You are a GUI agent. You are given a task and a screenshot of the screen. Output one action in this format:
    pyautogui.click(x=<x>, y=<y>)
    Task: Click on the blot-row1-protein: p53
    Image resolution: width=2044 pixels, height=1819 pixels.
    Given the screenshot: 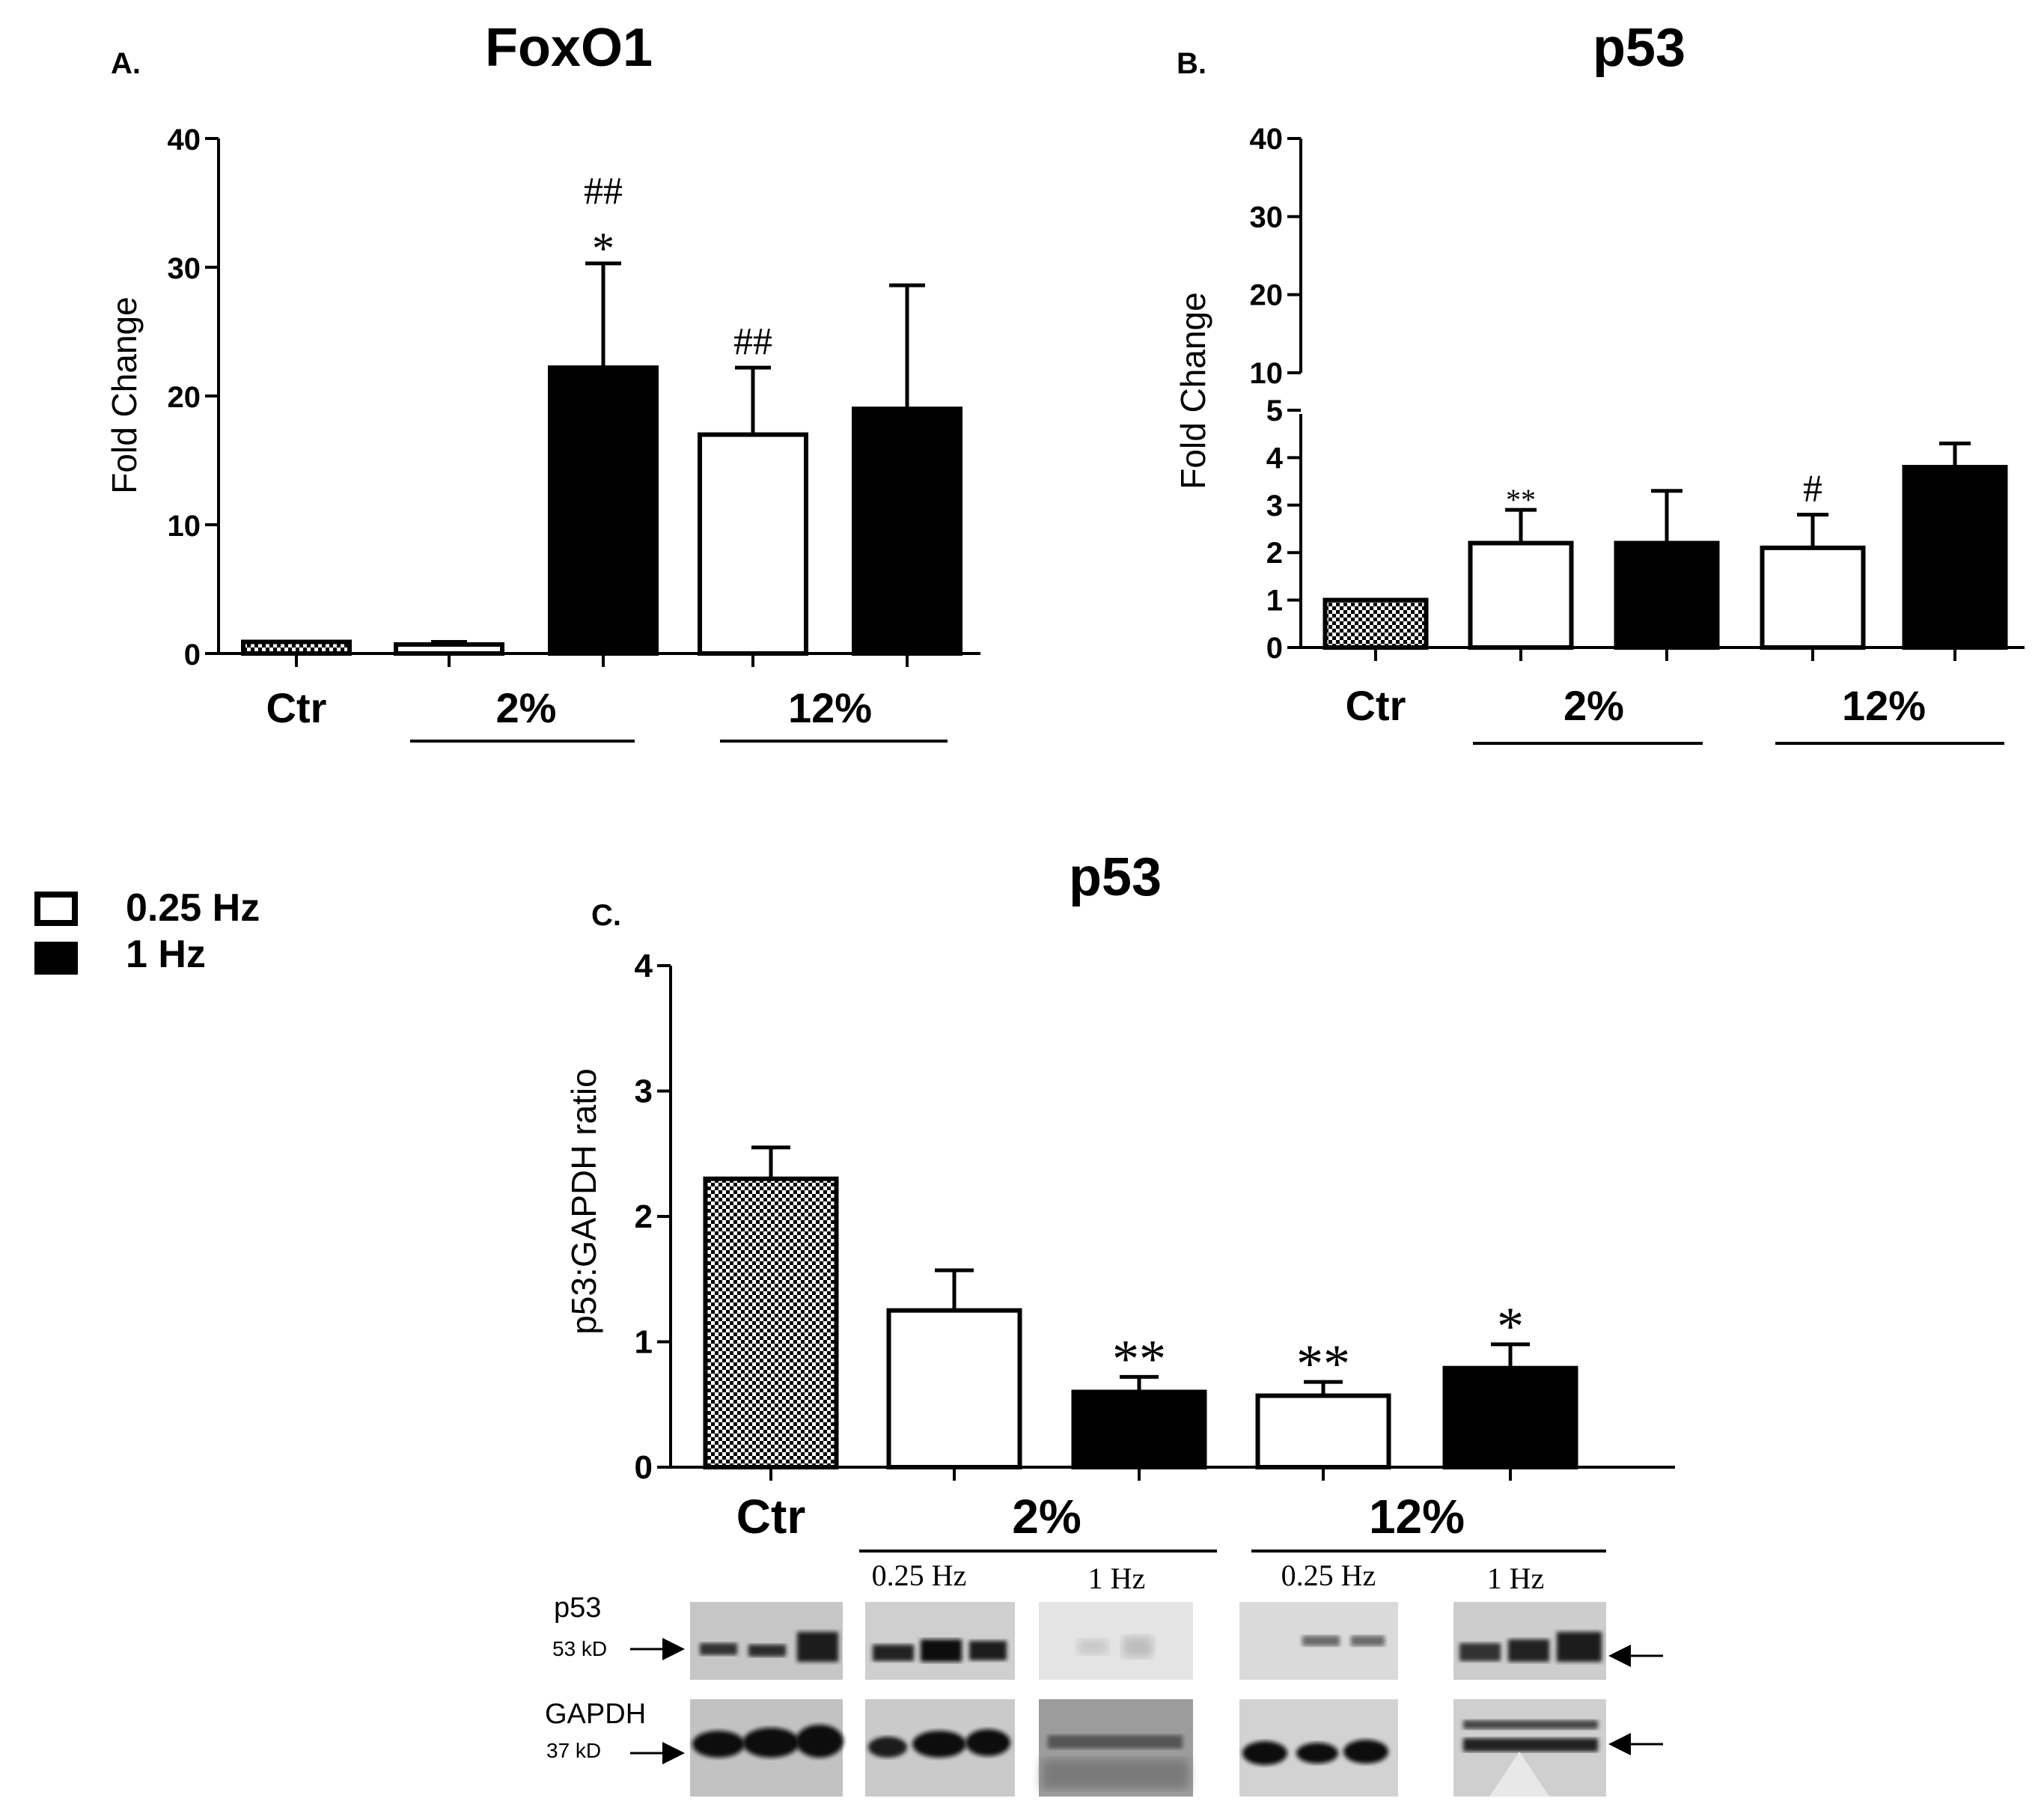 What is the action you would take?
    pyautogui.click(x=577, y=1608)
    